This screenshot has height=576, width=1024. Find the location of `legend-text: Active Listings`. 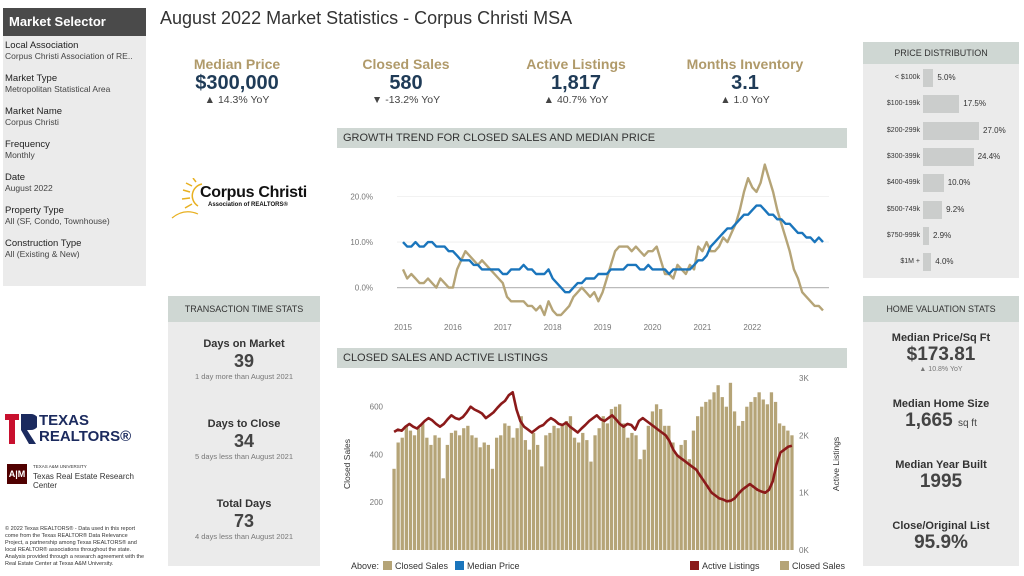

legend-text: Active Listings is located at coordinates (731, 566).